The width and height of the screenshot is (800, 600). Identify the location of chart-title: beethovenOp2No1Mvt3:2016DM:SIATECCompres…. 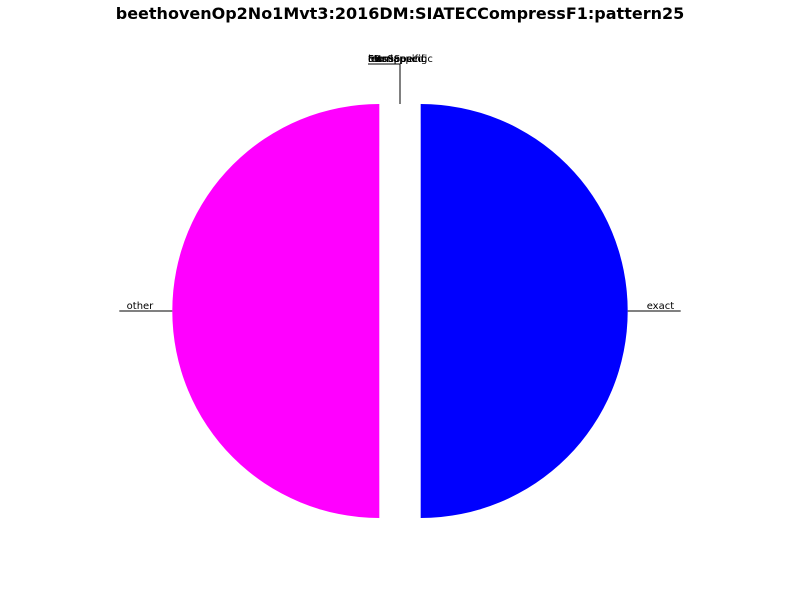
(400, 13).